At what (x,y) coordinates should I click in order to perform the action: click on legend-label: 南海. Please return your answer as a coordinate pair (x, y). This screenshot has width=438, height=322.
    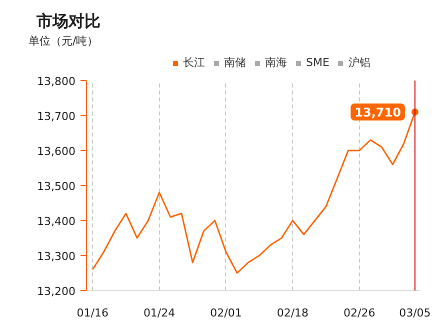
    Looking at the image, I should click on (276, 62).